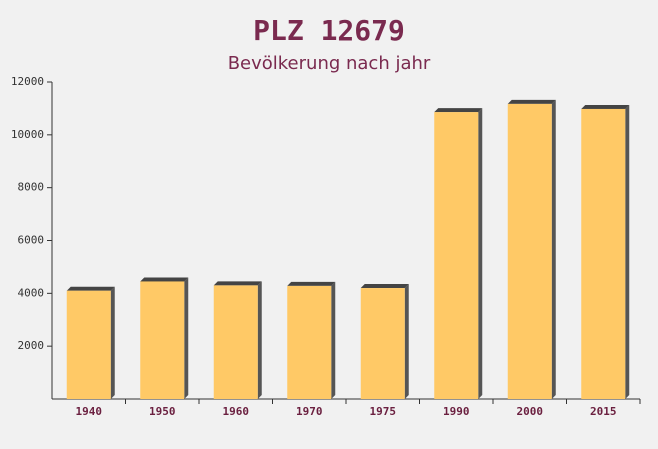 The width and height of the screenshot is (658, 449). I want to click on x-tick-label: 2015, so click(603, 411).